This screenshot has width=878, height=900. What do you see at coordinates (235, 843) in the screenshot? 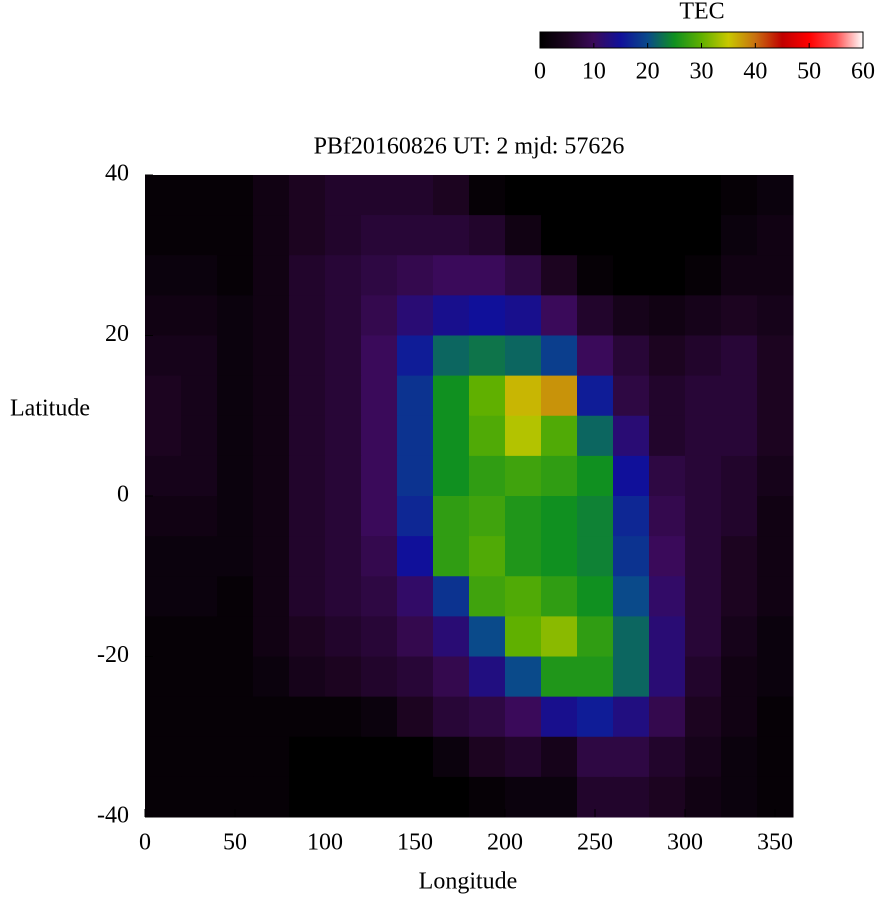
I see `x-tick-label: 50` at bounding box center [235, 843].